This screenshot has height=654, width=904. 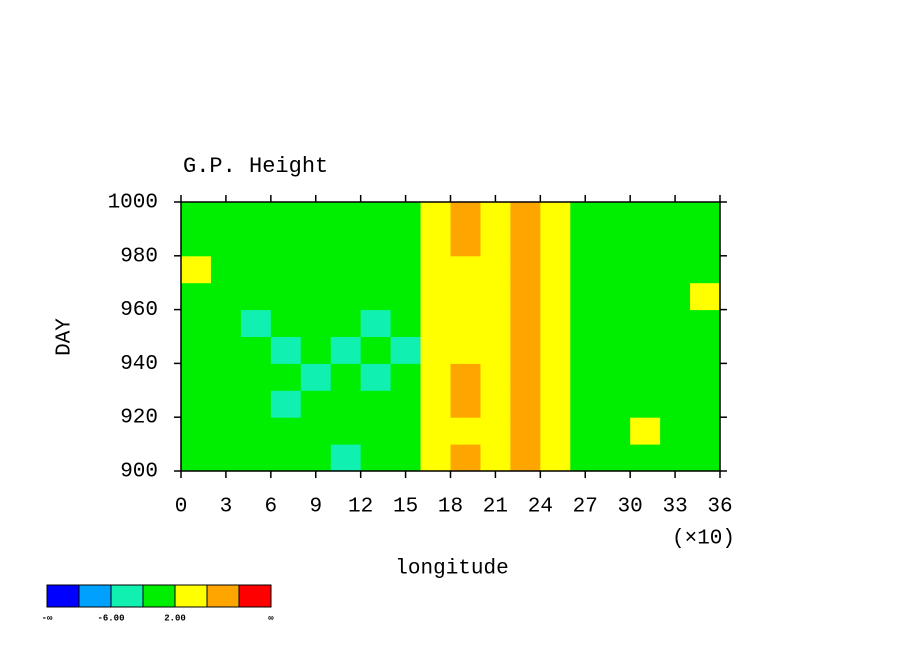 What do you see at coordinates (158, 603) in the screenshot?
I see `colorbar: -6.00 2.00 -∞ ∞` at bounding box center [158, 603].